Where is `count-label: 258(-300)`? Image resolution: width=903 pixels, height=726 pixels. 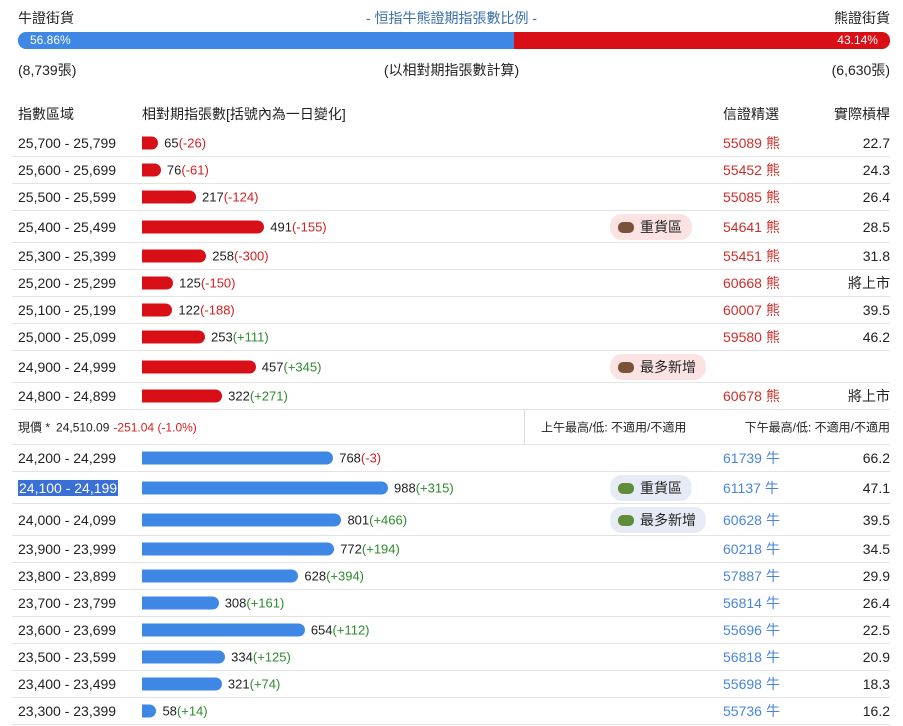 count-label: 258(-300) is located at coordinates (240, 256).